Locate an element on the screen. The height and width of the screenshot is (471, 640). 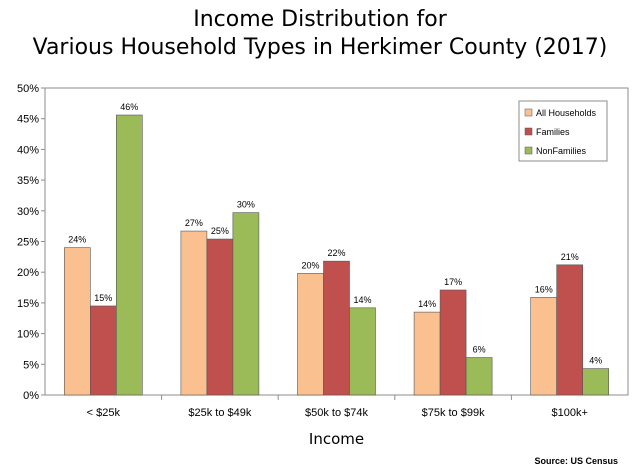
legend-label: NonFamilies is located at coordinates (561, 151).